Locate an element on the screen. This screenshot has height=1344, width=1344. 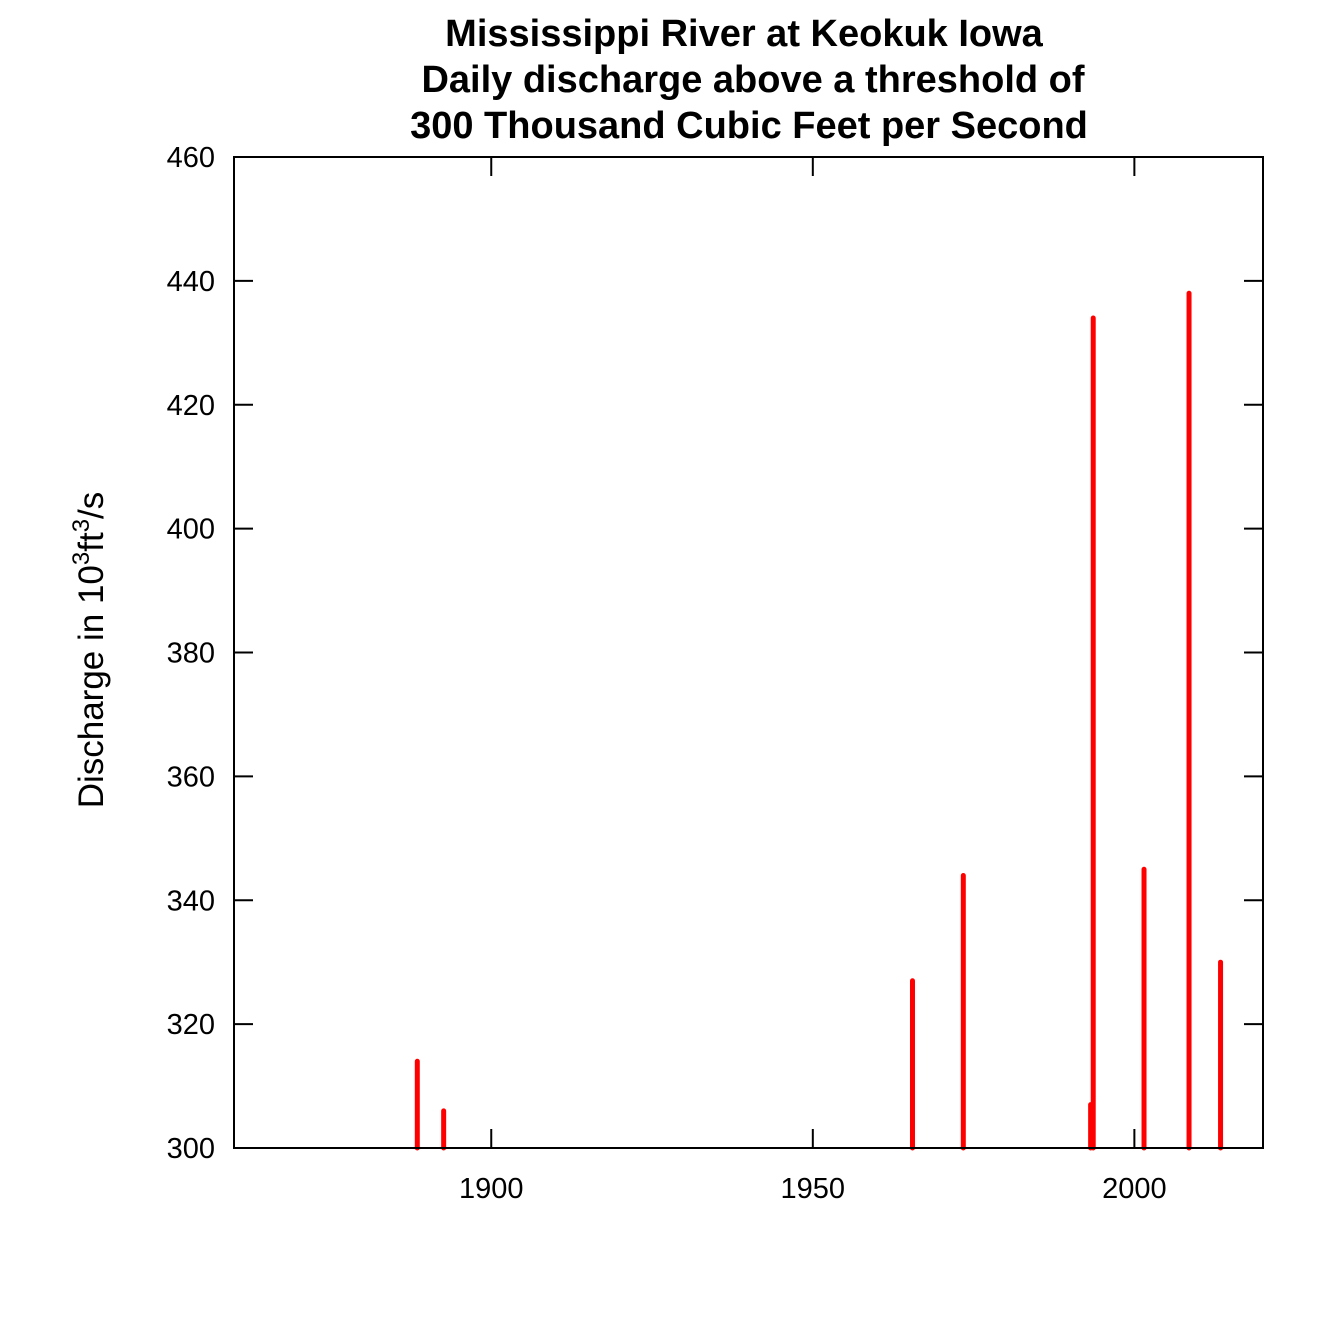
y-label-suffix: /s is located at coordinates (91, 505).